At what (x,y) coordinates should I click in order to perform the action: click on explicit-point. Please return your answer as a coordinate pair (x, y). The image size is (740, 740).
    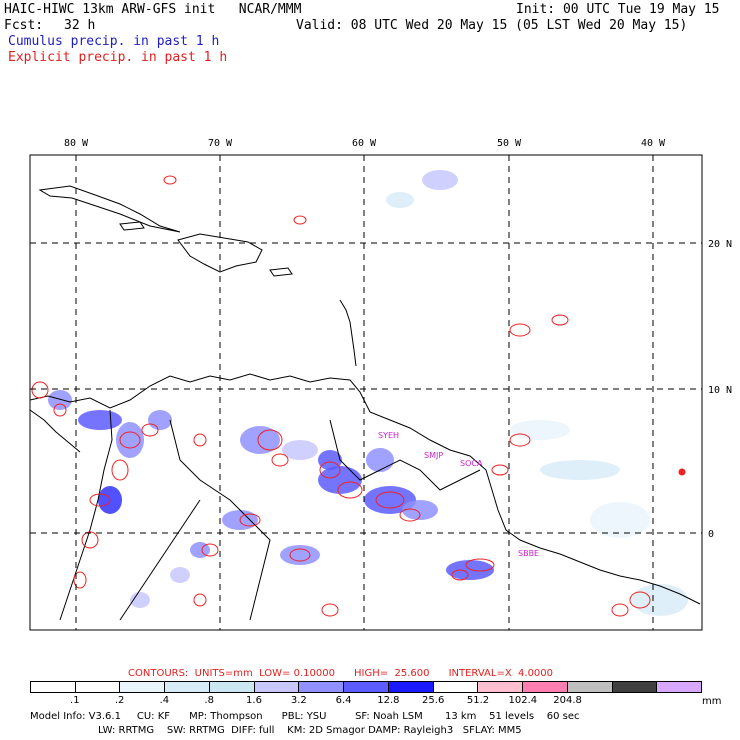
    Looking at the image, I should click on (682, 472).